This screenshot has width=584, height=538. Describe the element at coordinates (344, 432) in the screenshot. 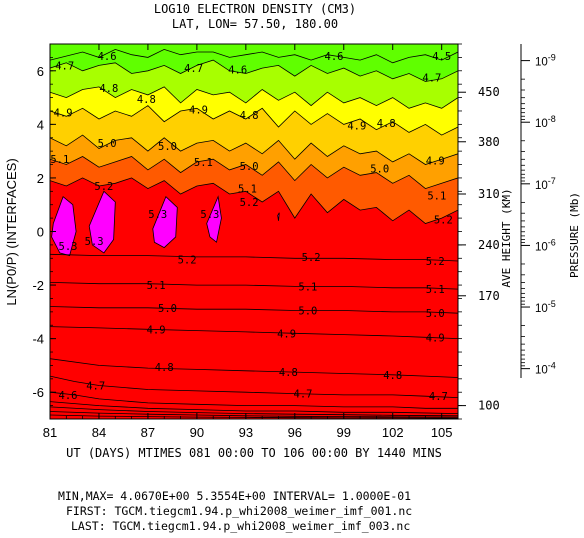

I see `x-tick-label: 99` at that location.